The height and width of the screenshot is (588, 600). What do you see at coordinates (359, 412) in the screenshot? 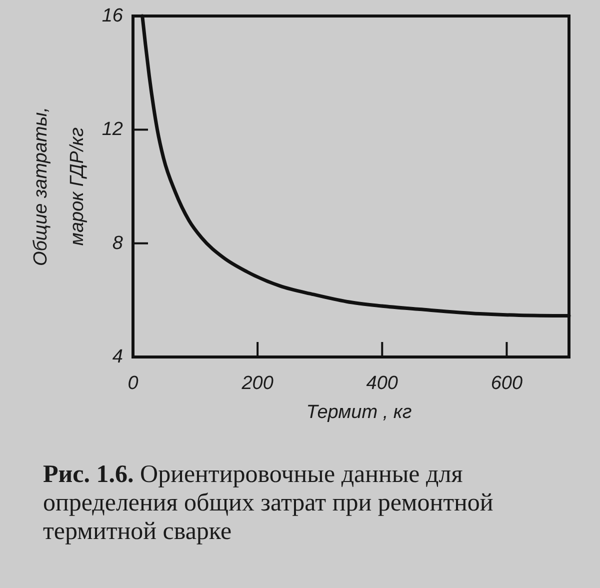
I see `x-axis-title: Термит , кг` at bounding box center [359, 412].